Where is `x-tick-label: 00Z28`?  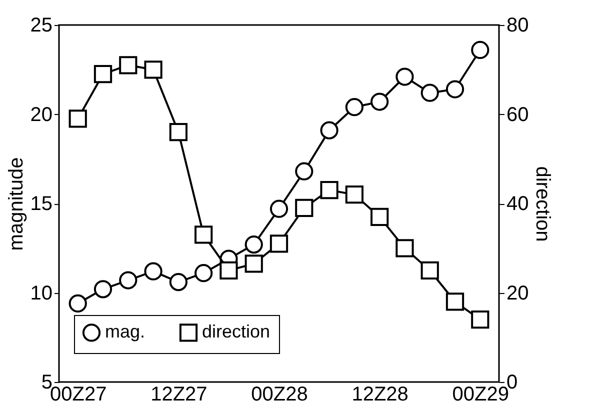 x-tick-label: 00Z28 is located at coordinates (279, 395).